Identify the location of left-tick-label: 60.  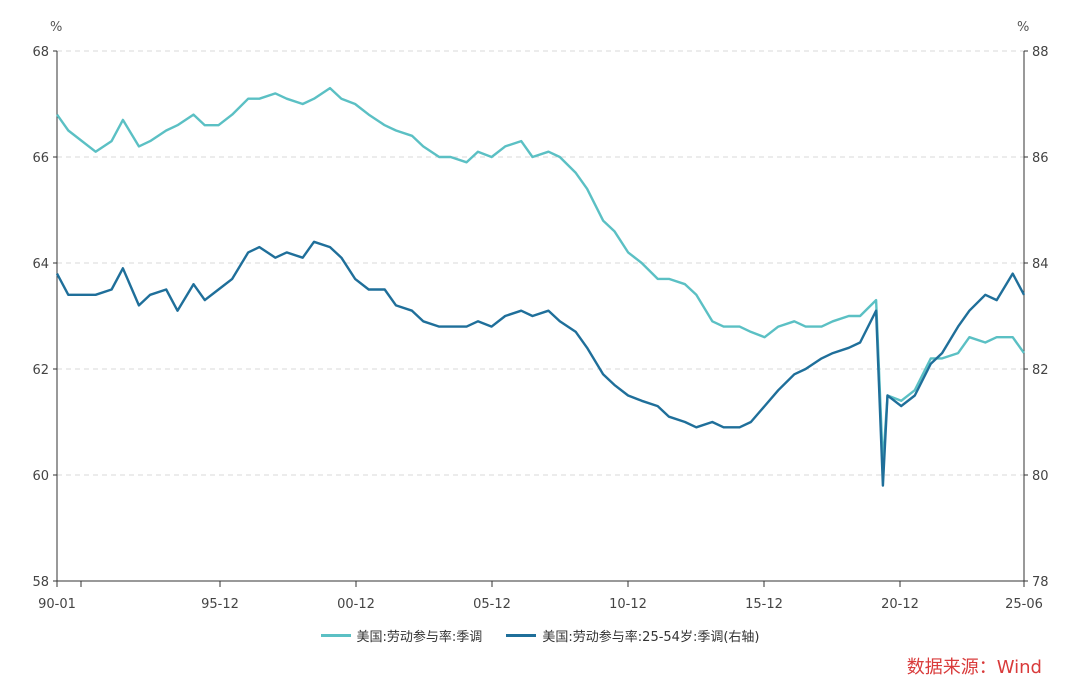
(40, 476).